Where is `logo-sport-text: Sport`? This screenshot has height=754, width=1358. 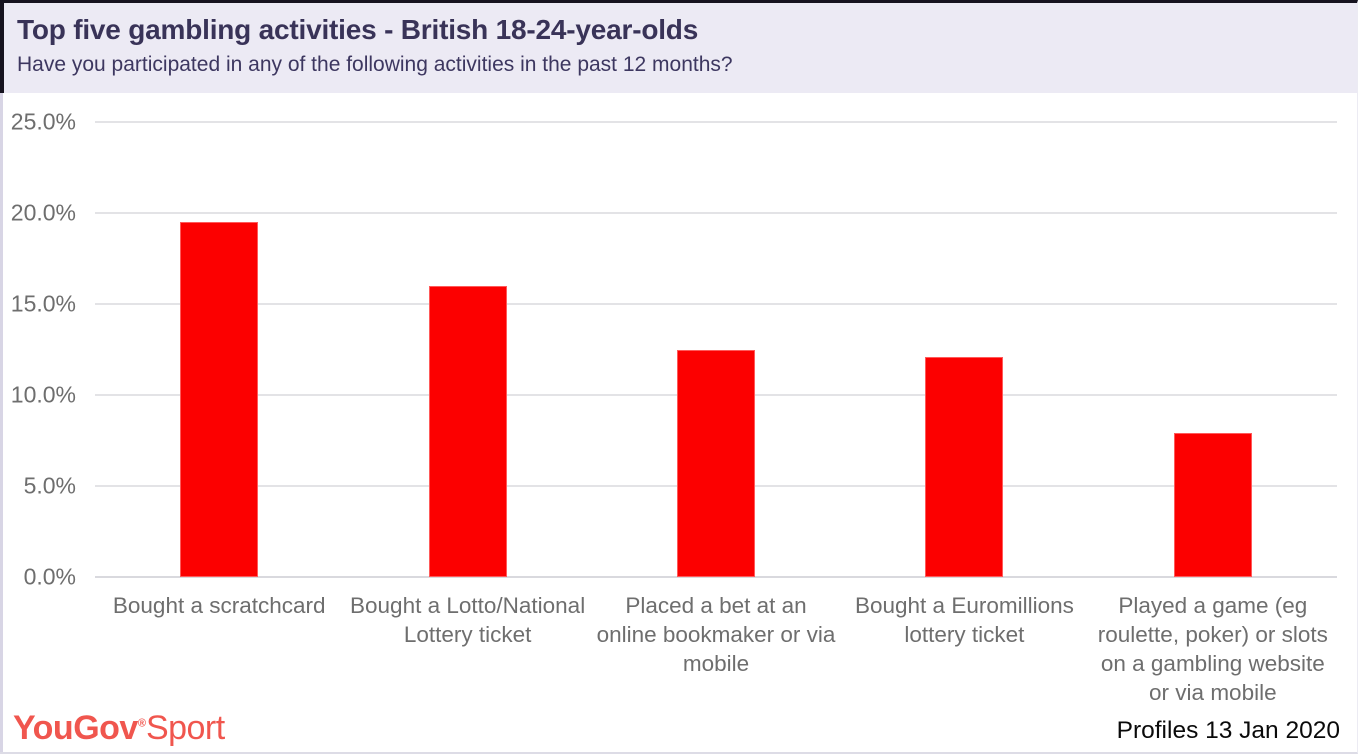
logo-sport-text: Sport is located at coordinates (185, 728).